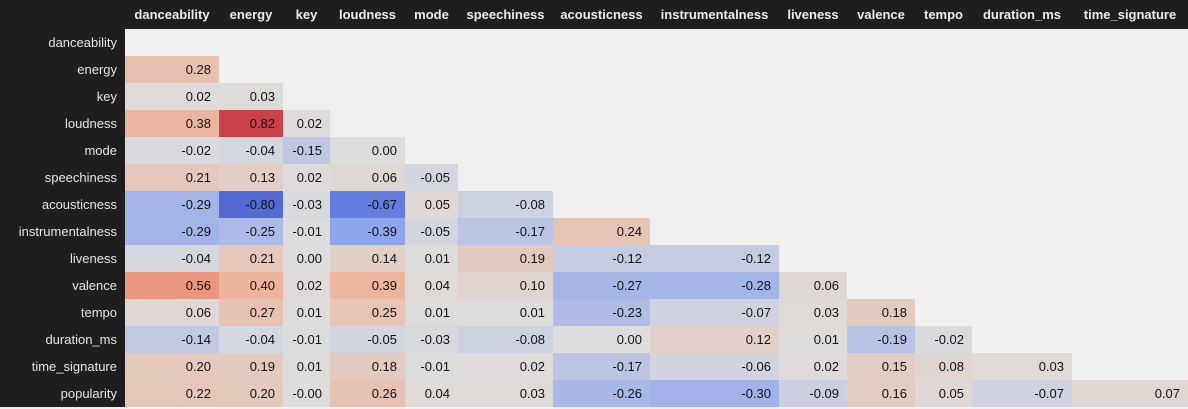 This screenshot has width=1188, height=409. Describe the element at coordinates (505, 312) in the screenshot. I see `heatmap-cell-tempo-speechiness: 0.01` at that location.